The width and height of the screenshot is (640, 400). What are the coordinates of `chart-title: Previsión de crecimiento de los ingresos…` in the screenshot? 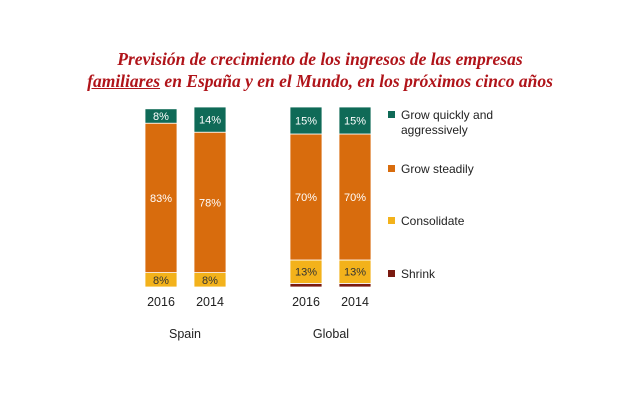 It's located at (320, 70).